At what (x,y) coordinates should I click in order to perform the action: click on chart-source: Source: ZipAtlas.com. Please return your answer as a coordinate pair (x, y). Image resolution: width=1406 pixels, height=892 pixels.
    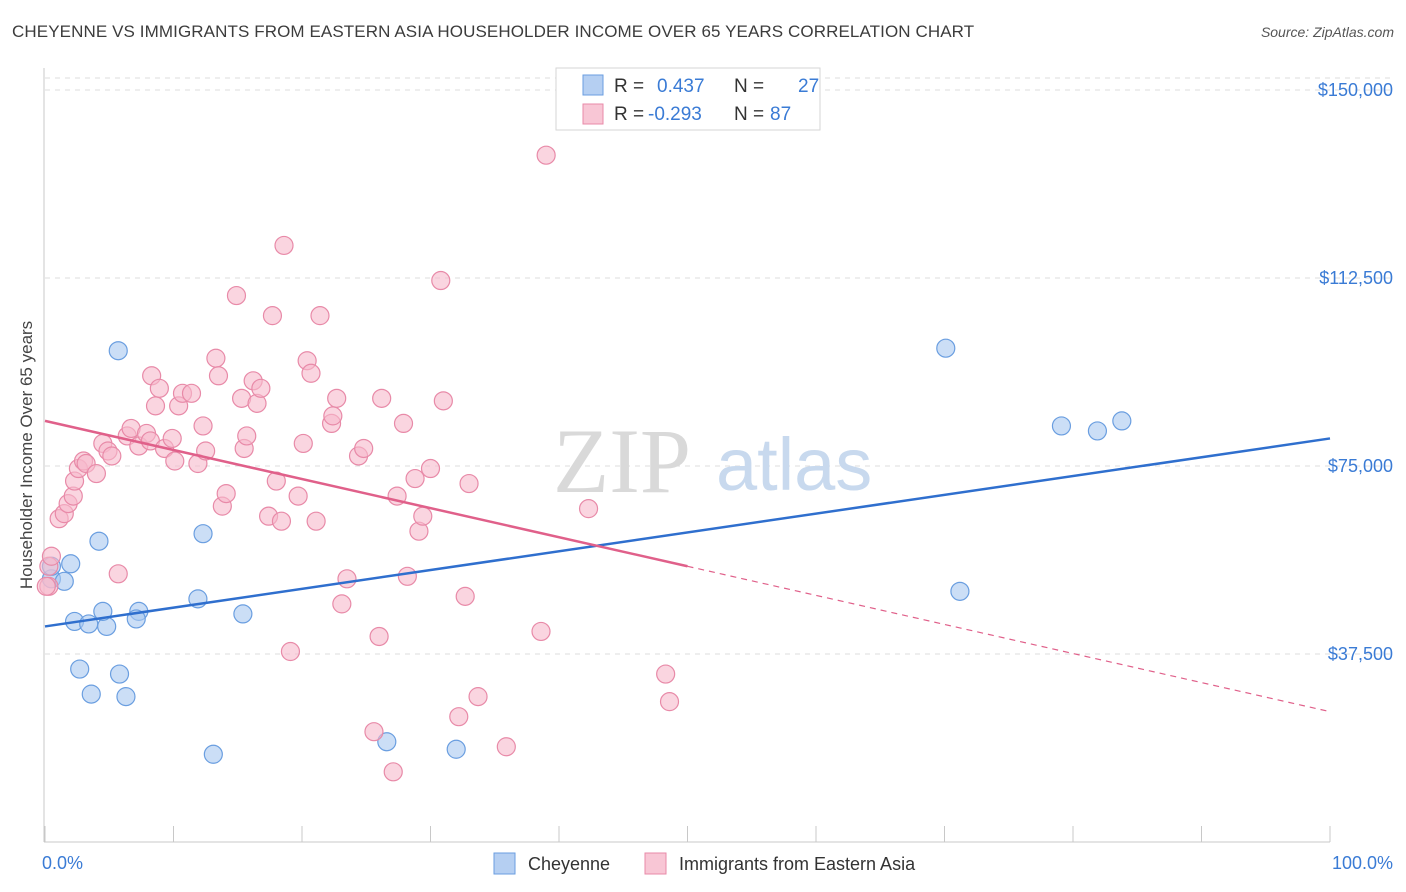
    Looking at the image, I should click on (1327, 32).